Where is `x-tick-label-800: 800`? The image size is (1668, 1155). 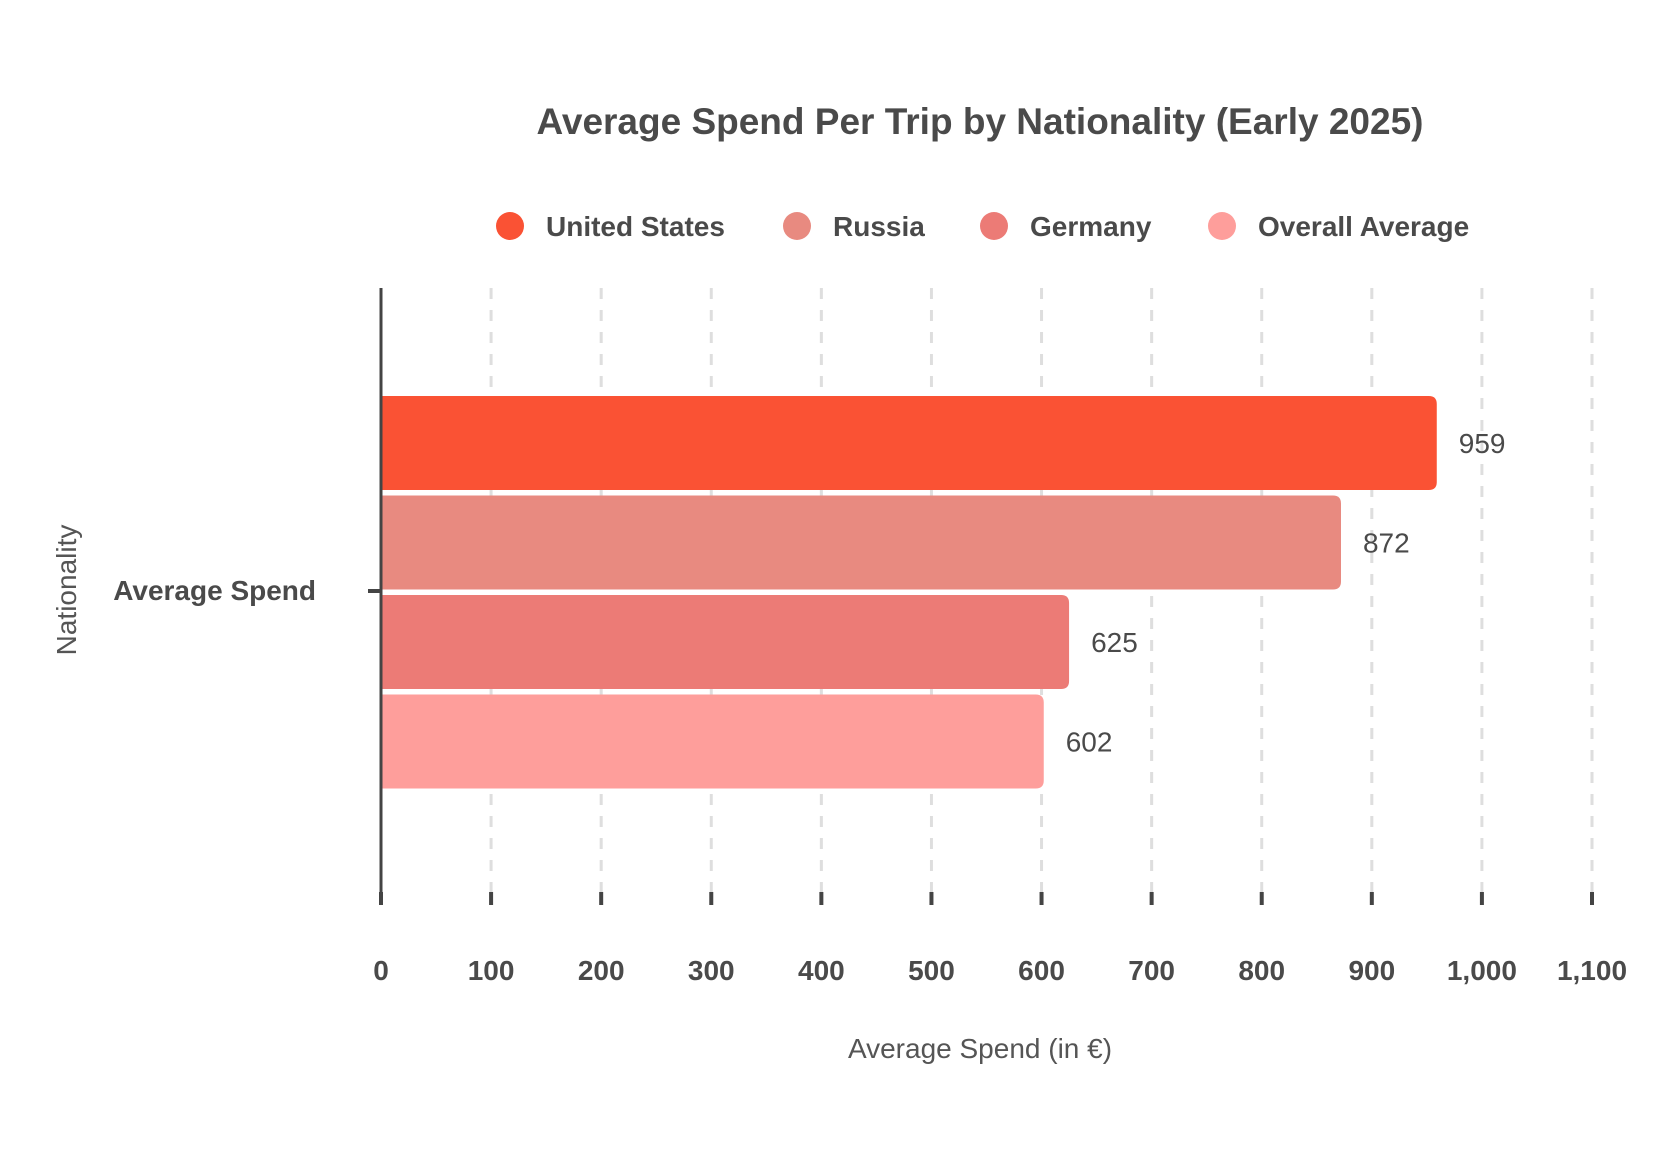
x-tick-label-800: 800 is located at coordinates (1261, 970).